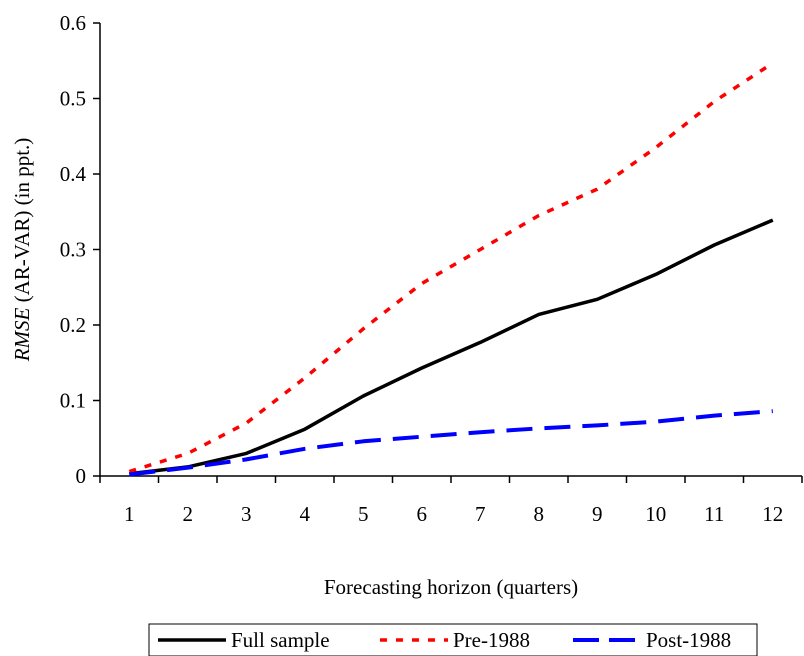 Image resolution: width=804 pixels, height=656 pixels. What do you see at coordinates (73, 99) in the screenshot?
I see `y-tick-label: 0.5` at bounding box center [73, 99].